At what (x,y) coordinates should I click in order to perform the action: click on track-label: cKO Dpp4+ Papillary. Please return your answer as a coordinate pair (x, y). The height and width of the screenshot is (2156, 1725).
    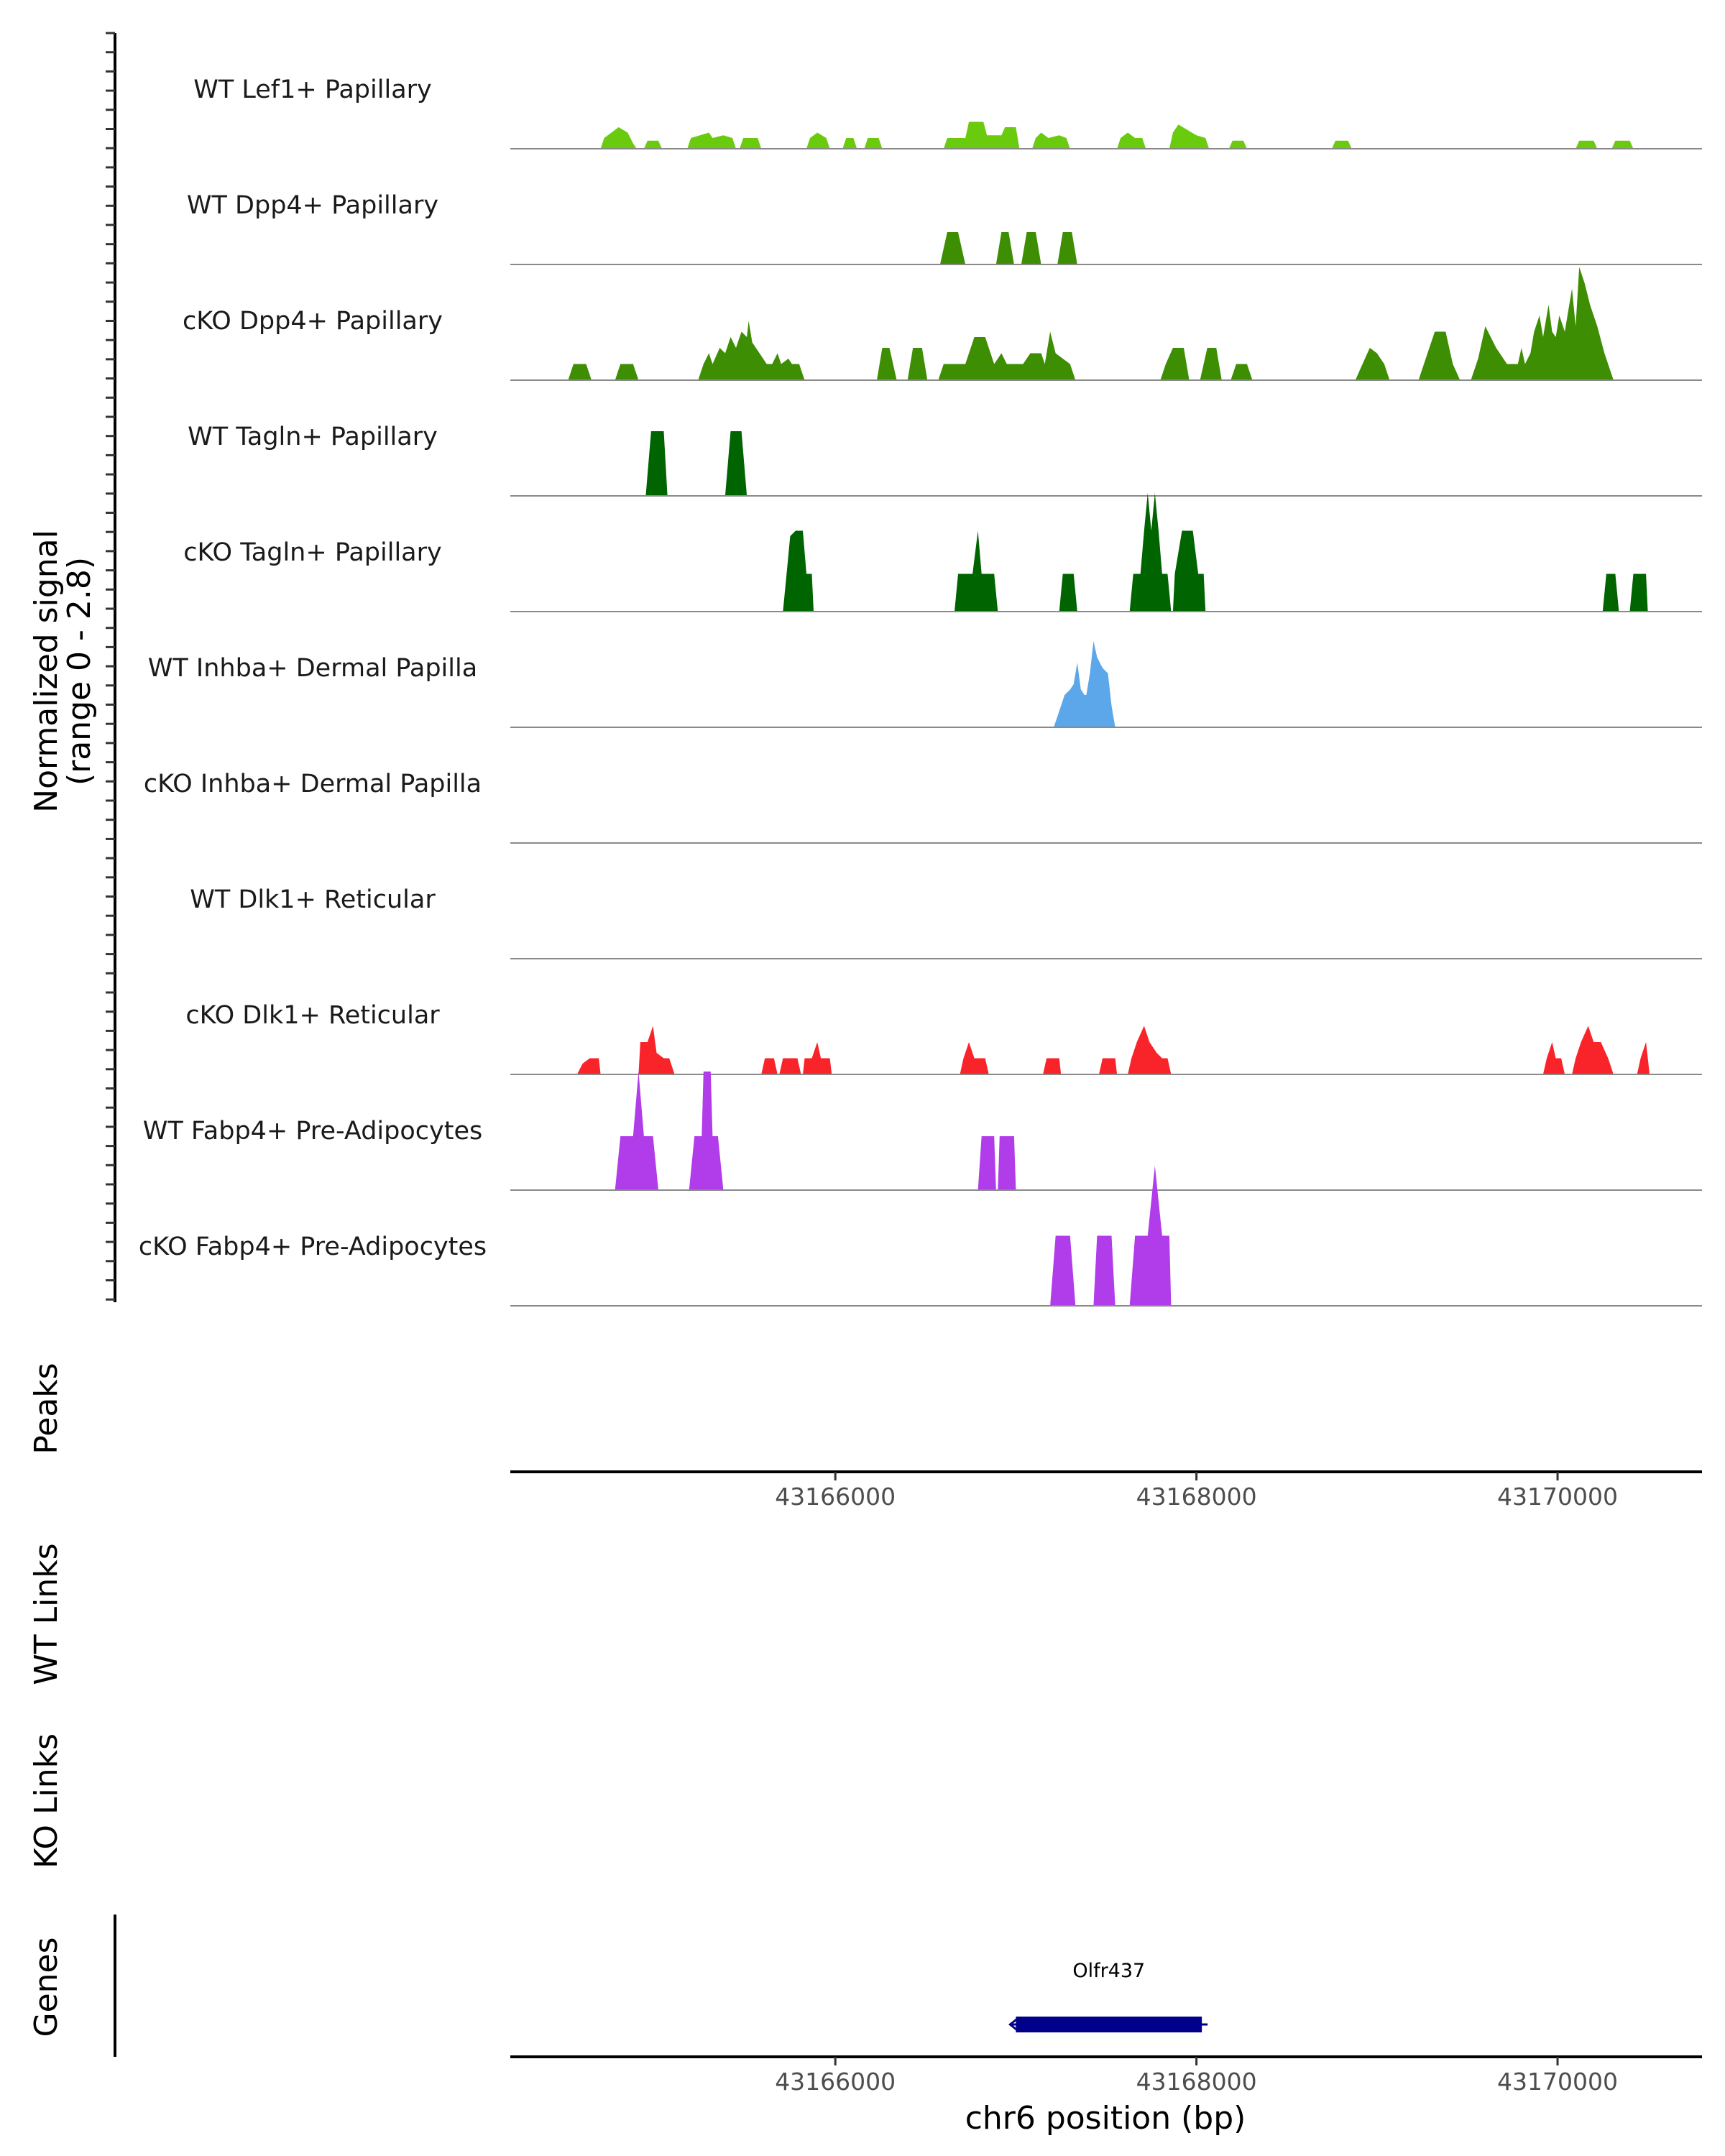
    Looking at the image, I should click on (313, 321).